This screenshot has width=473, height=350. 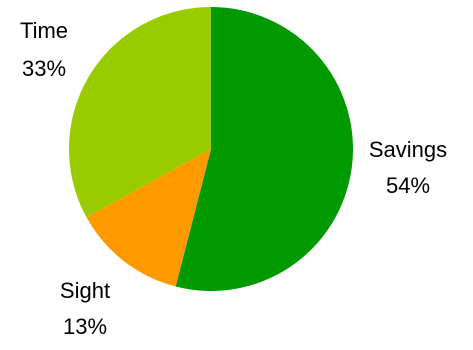 What do you see at coordinates (148, 218) in the screenshot?
I see `pie-slice-sight` at bounding box center [148, 218].